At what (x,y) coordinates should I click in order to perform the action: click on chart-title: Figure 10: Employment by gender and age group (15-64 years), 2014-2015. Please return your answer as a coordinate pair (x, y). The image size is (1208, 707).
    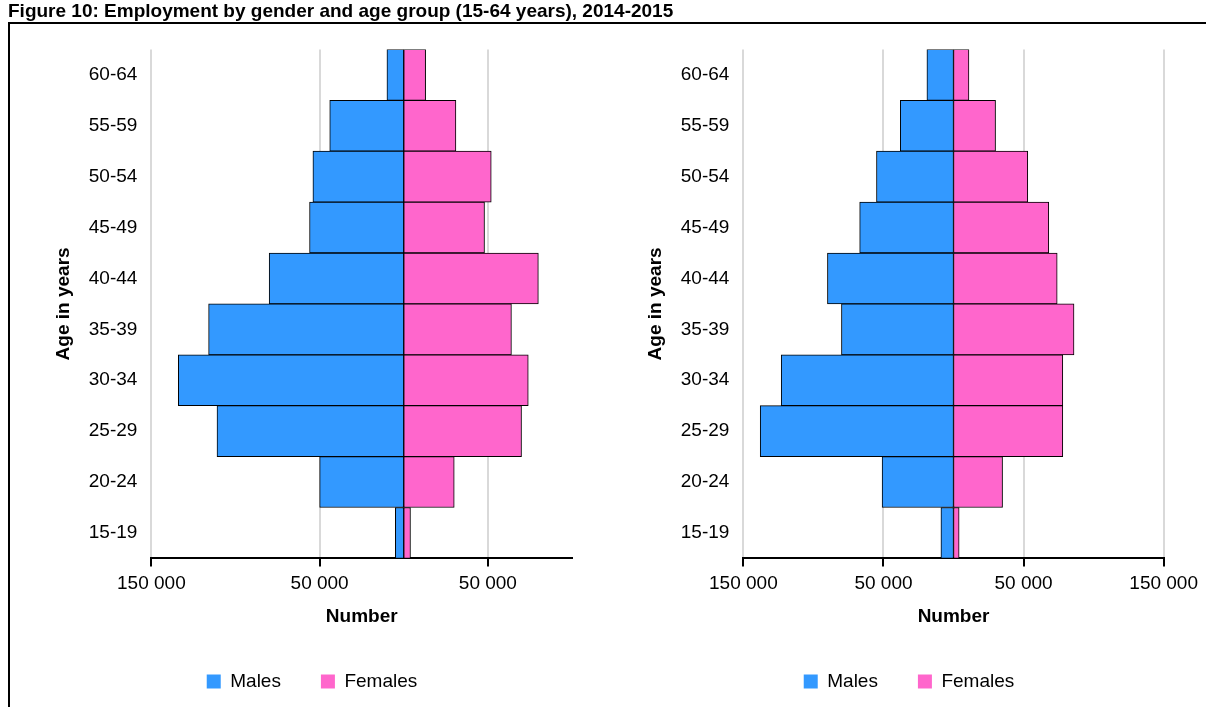
    Looking at the image, I should click on (341, 11).